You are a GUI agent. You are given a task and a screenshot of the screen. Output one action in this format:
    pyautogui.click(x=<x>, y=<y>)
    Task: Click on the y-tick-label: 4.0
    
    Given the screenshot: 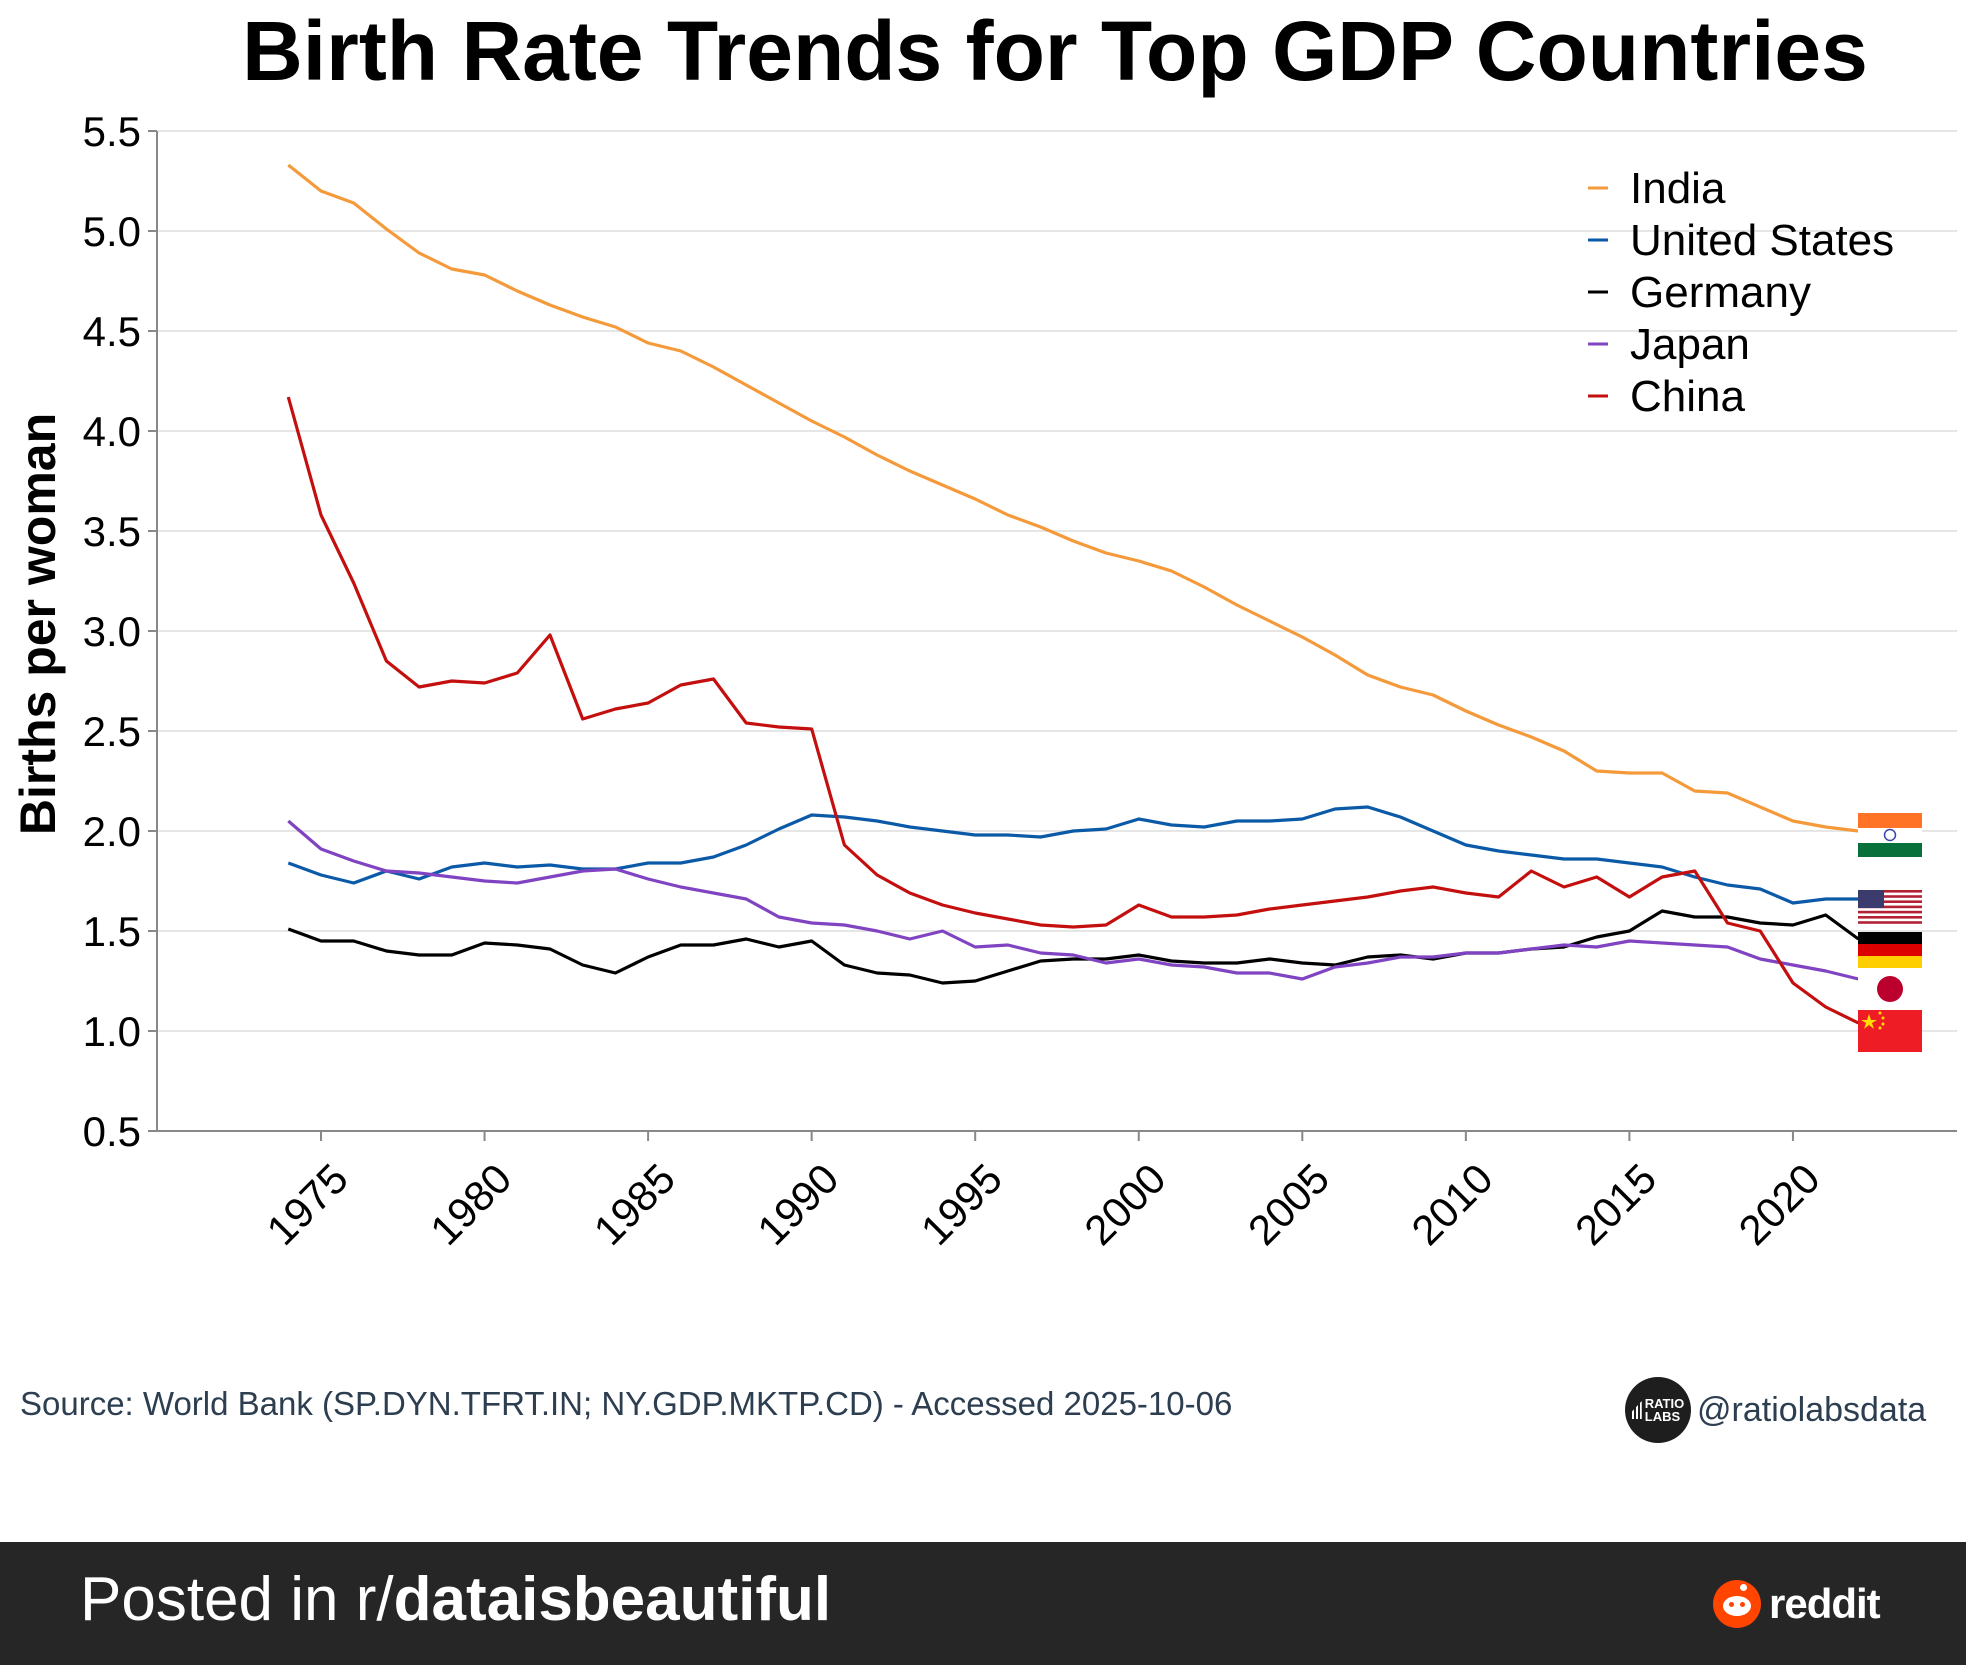 What is the action you would take?
    pyautogui.click(x=112, y=431)
    